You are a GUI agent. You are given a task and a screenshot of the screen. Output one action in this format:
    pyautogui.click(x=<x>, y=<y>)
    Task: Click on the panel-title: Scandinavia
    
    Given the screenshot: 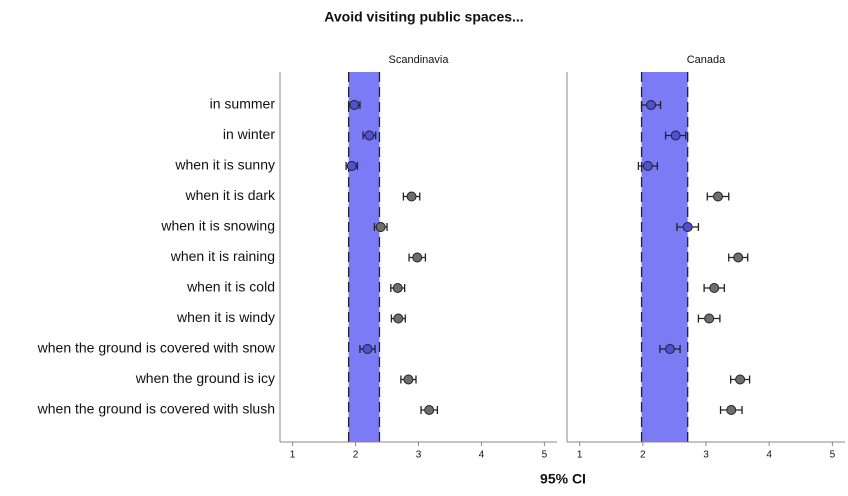 What is the action you would take?
    pyautogui.click(x=419, y=60)
    